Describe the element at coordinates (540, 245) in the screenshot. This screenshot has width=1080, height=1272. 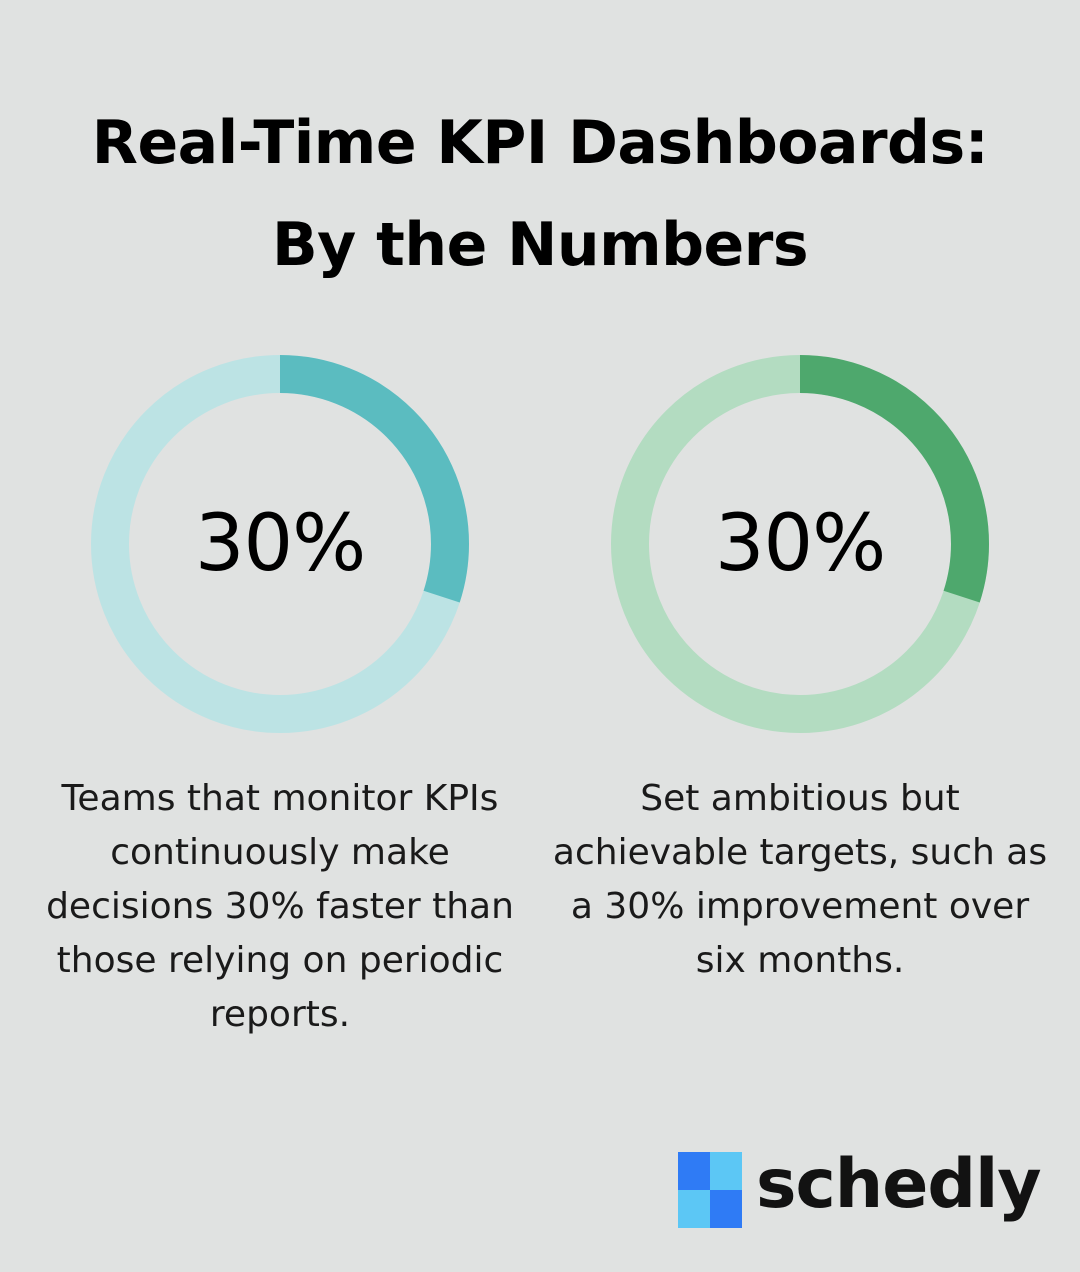
I see `page-title-line-2: By the Numbers` at that location.